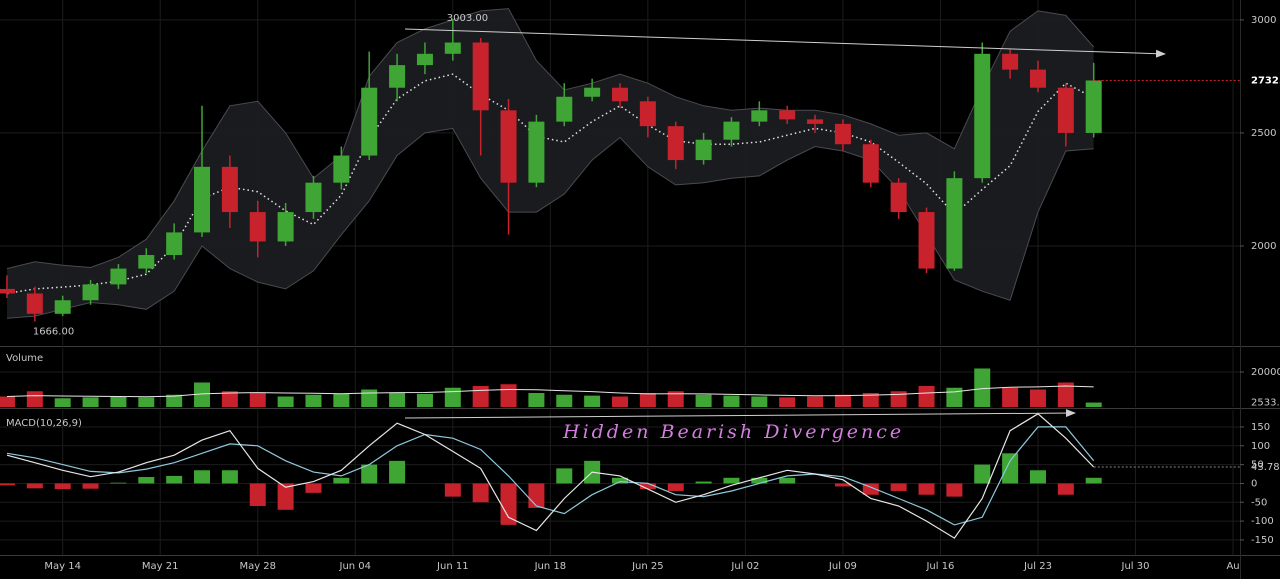 Image resolution: width=1280 pixels, height=579 pixels. Describe the element at coordinates (1265, 372) in the screenshot. I see `y-tick-label: 20000` at that location.